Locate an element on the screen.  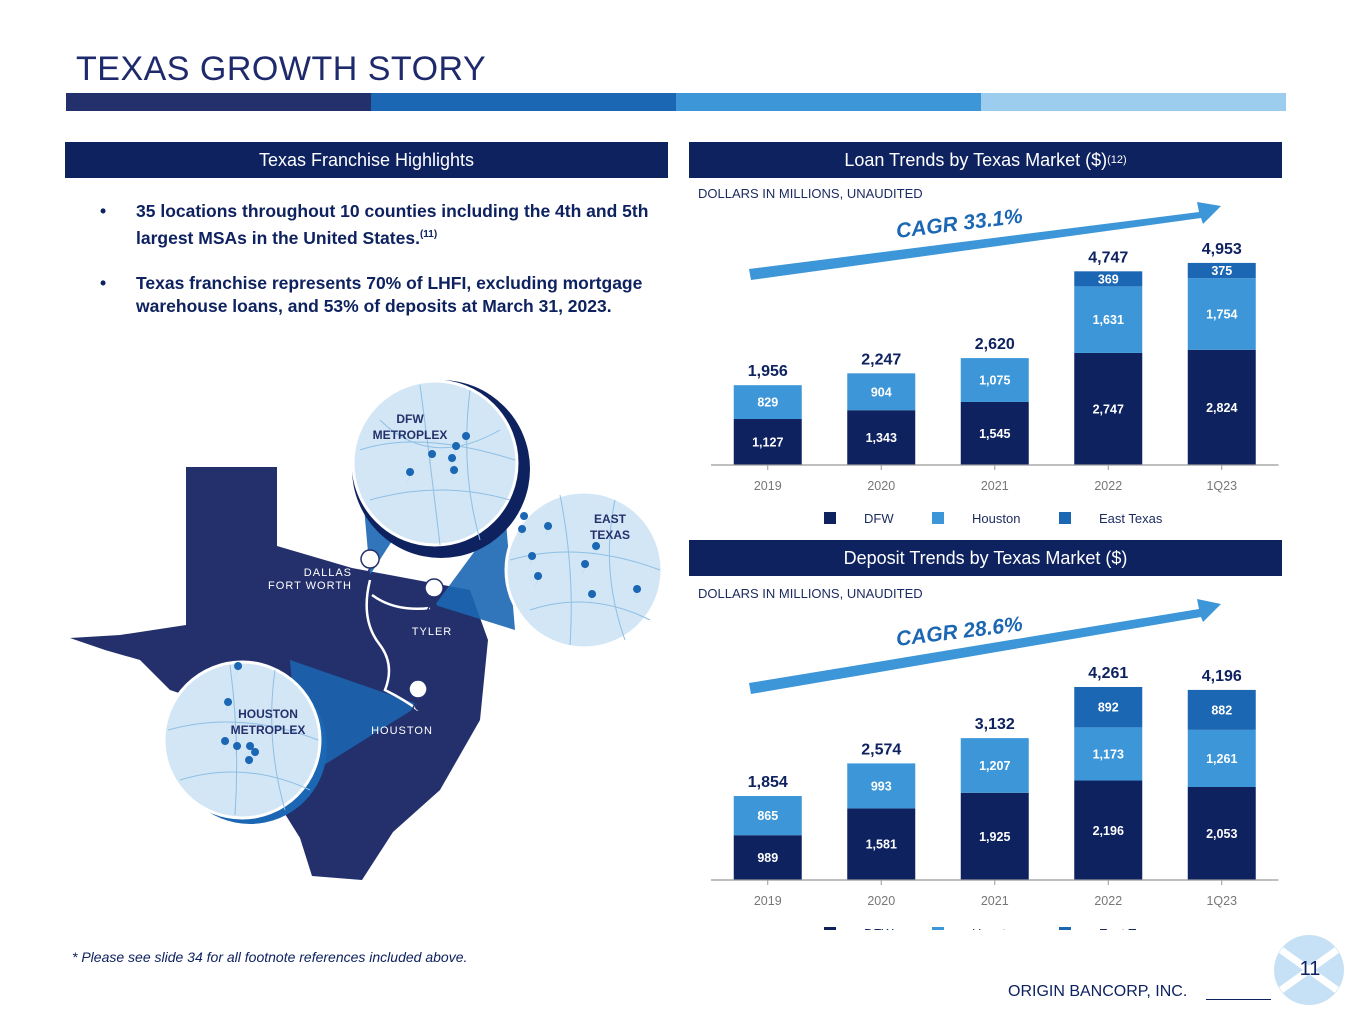
bar-value-label: 2,196 is located at coordinates (1108, 831).